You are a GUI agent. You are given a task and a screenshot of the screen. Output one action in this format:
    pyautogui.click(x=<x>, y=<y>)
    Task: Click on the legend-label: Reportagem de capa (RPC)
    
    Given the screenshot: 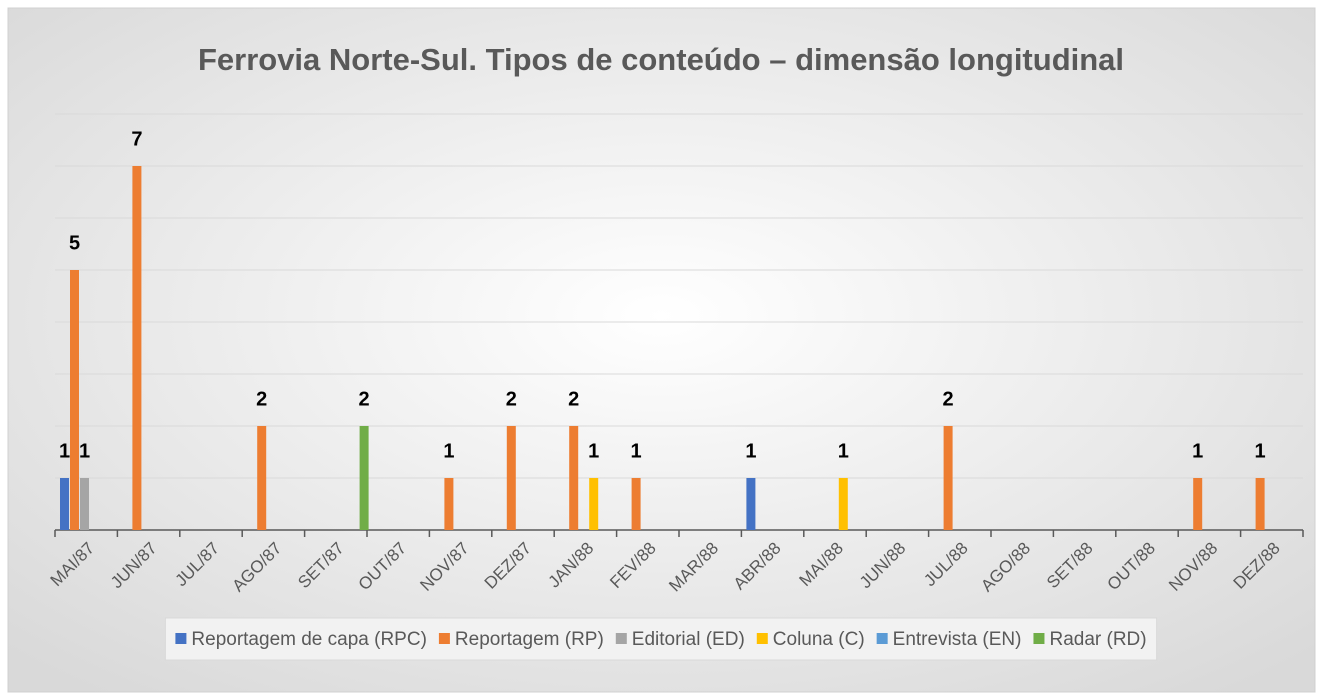 What is the action you would take?
    pyautogui.click(x=309, y=639)
    